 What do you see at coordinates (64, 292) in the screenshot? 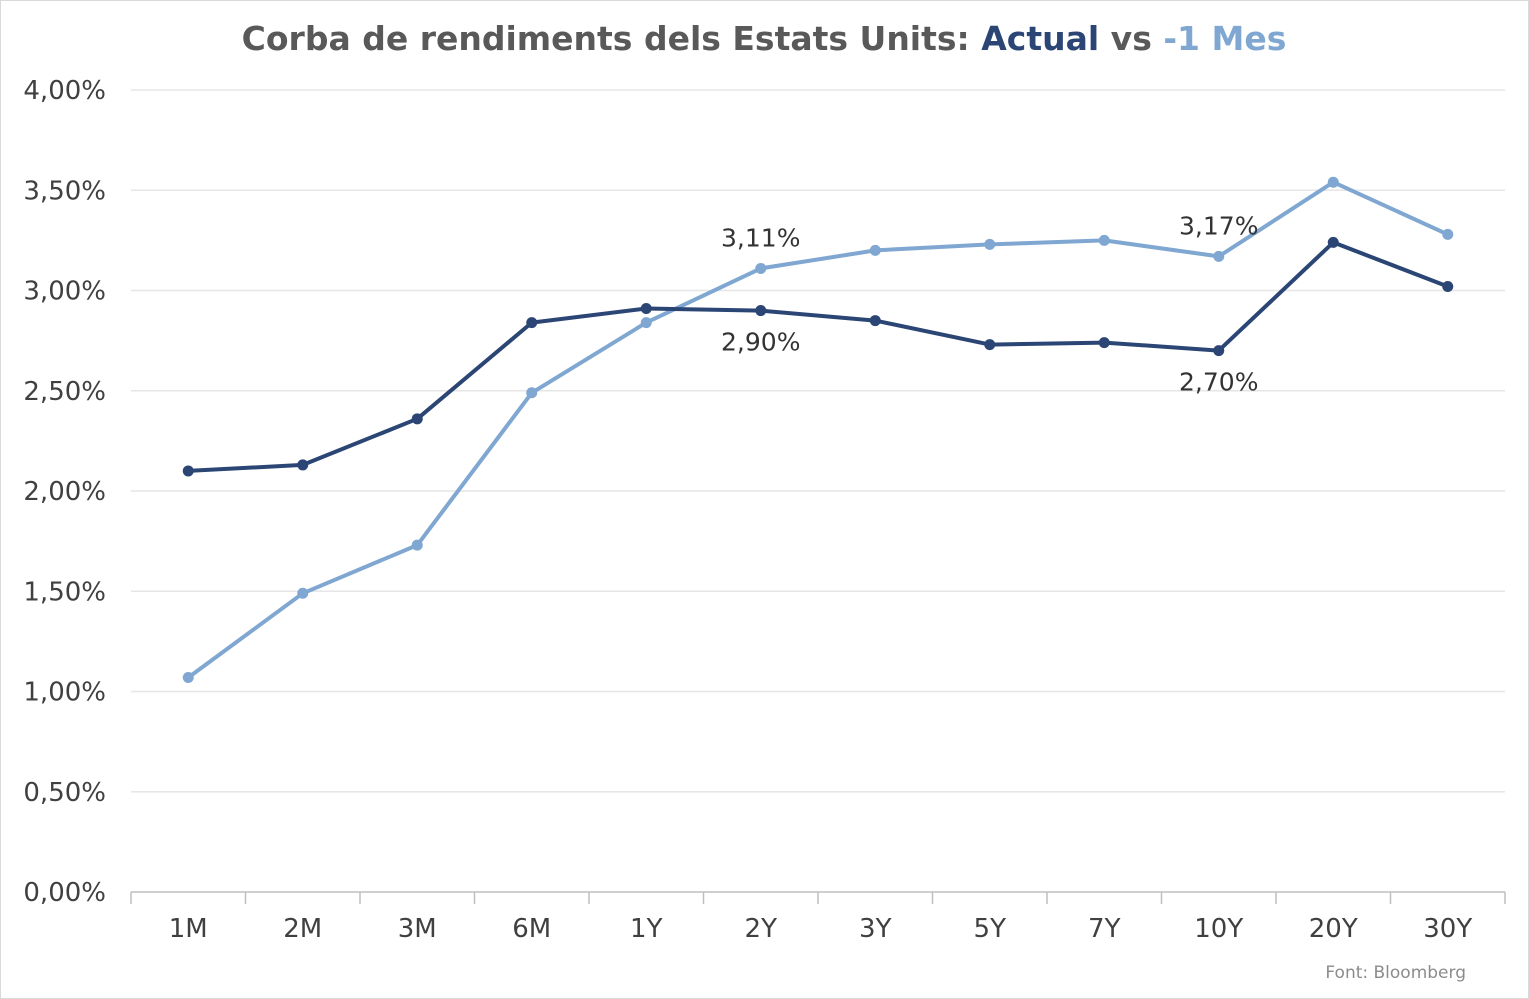
I see `y-tick-label: 3,00%` at bounding box center [64, 292].